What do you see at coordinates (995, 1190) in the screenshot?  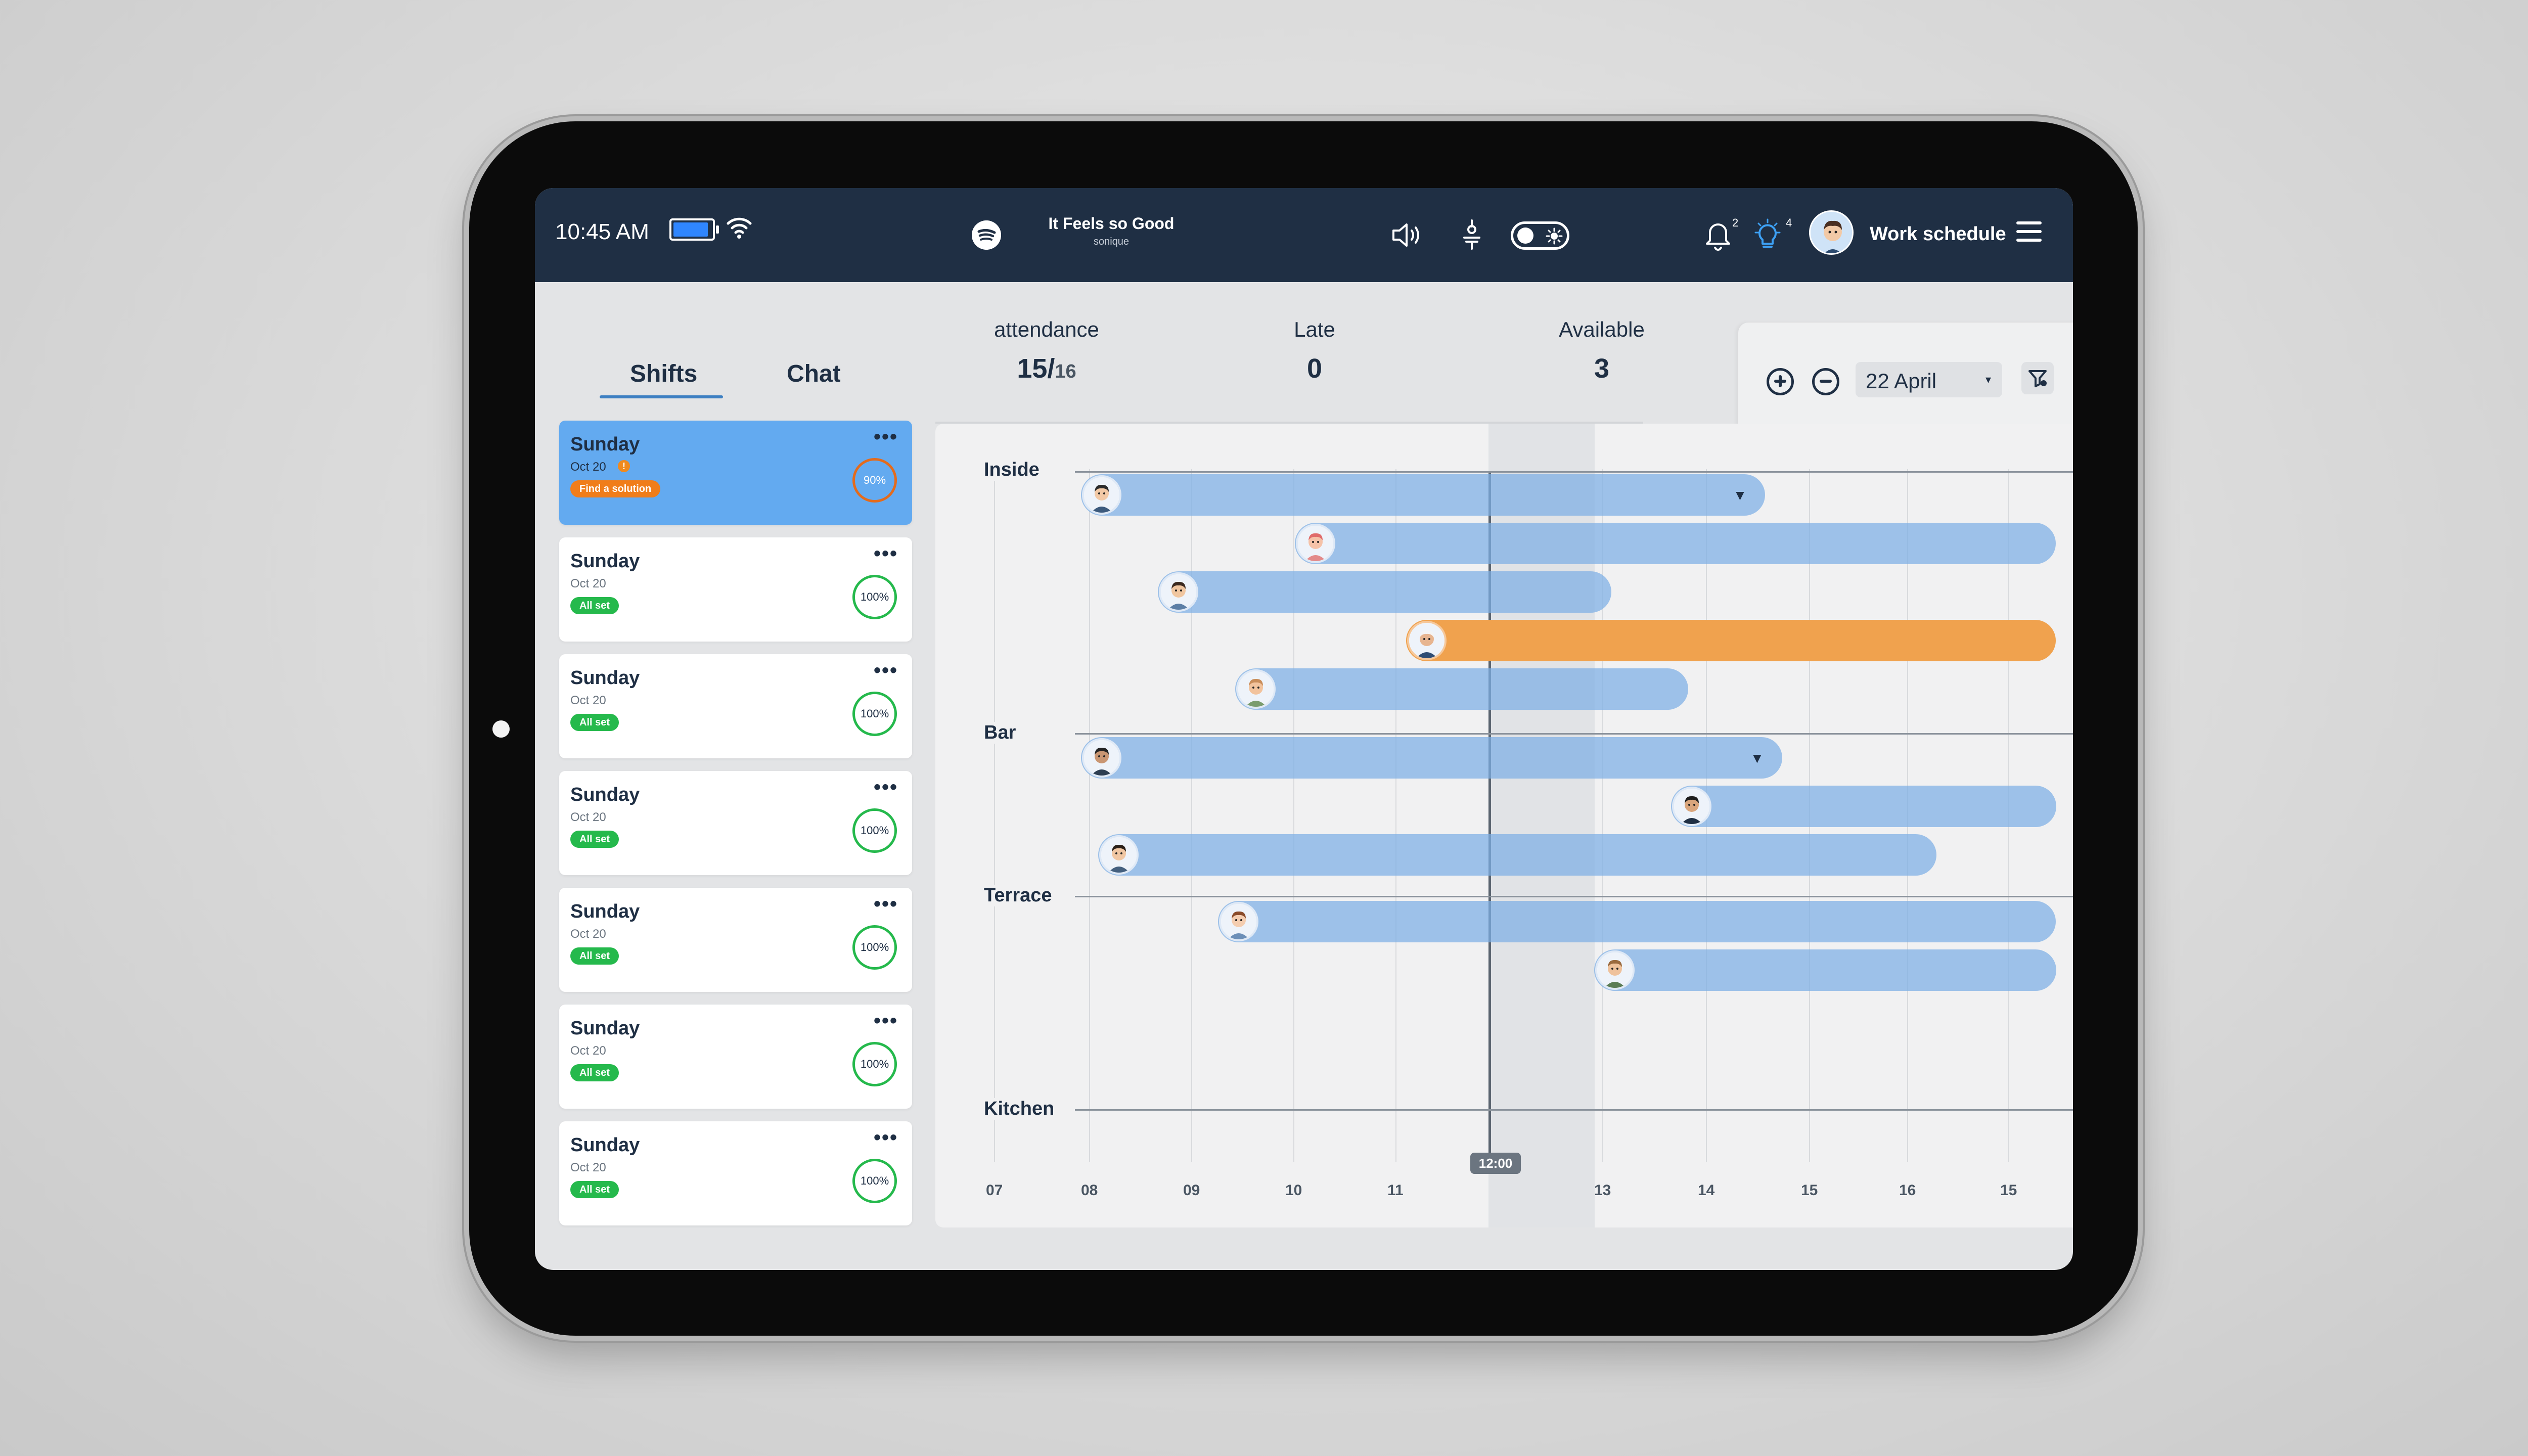 I see `hour-label: 07` at bounding box center [995, 1190].